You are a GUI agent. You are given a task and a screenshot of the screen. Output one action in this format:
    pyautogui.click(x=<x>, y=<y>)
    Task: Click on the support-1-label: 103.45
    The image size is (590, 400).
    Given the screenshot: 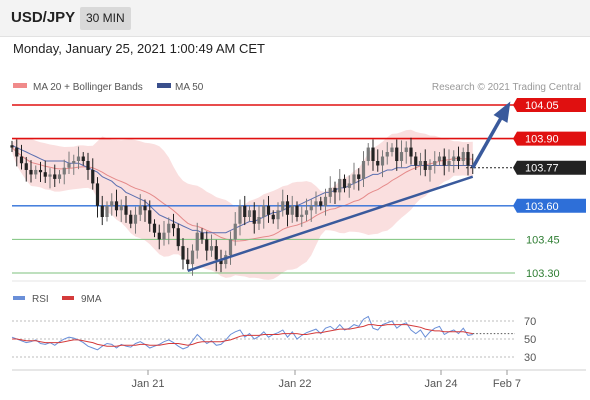 What is the action you would take?
    pyautogui.click(x=543, y=240)
    